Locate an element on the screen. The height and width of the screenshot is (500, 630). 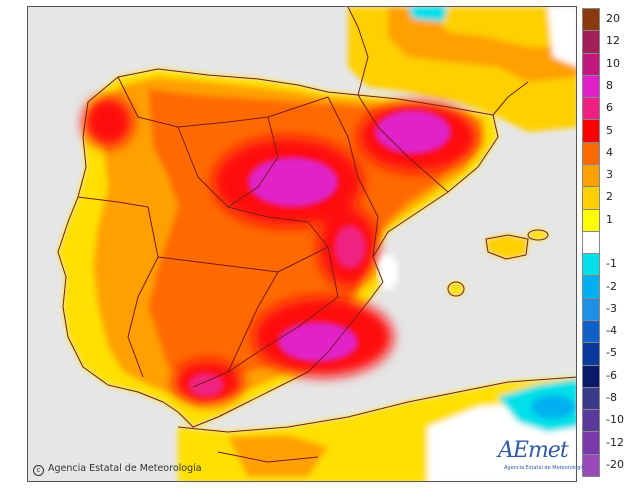
aemet-logo: AEmet Agencia Estatal de Meteorología is located at coordinates (540, 456).